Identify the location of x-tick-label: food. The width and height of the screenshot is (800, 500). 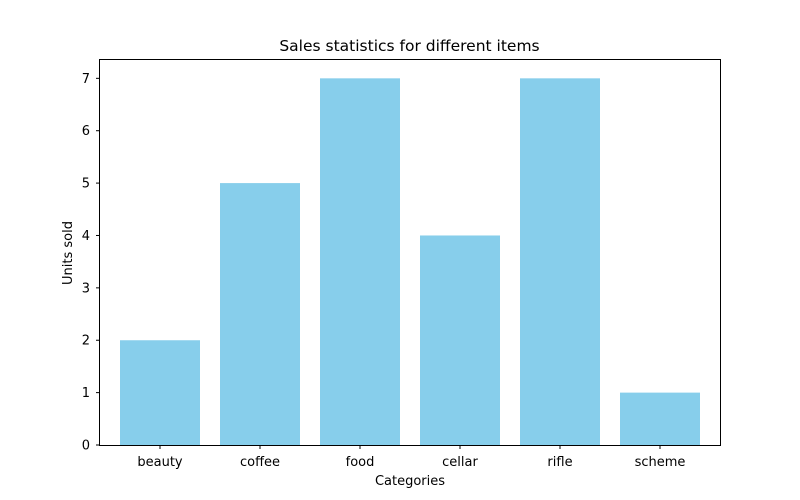
(360, 462).